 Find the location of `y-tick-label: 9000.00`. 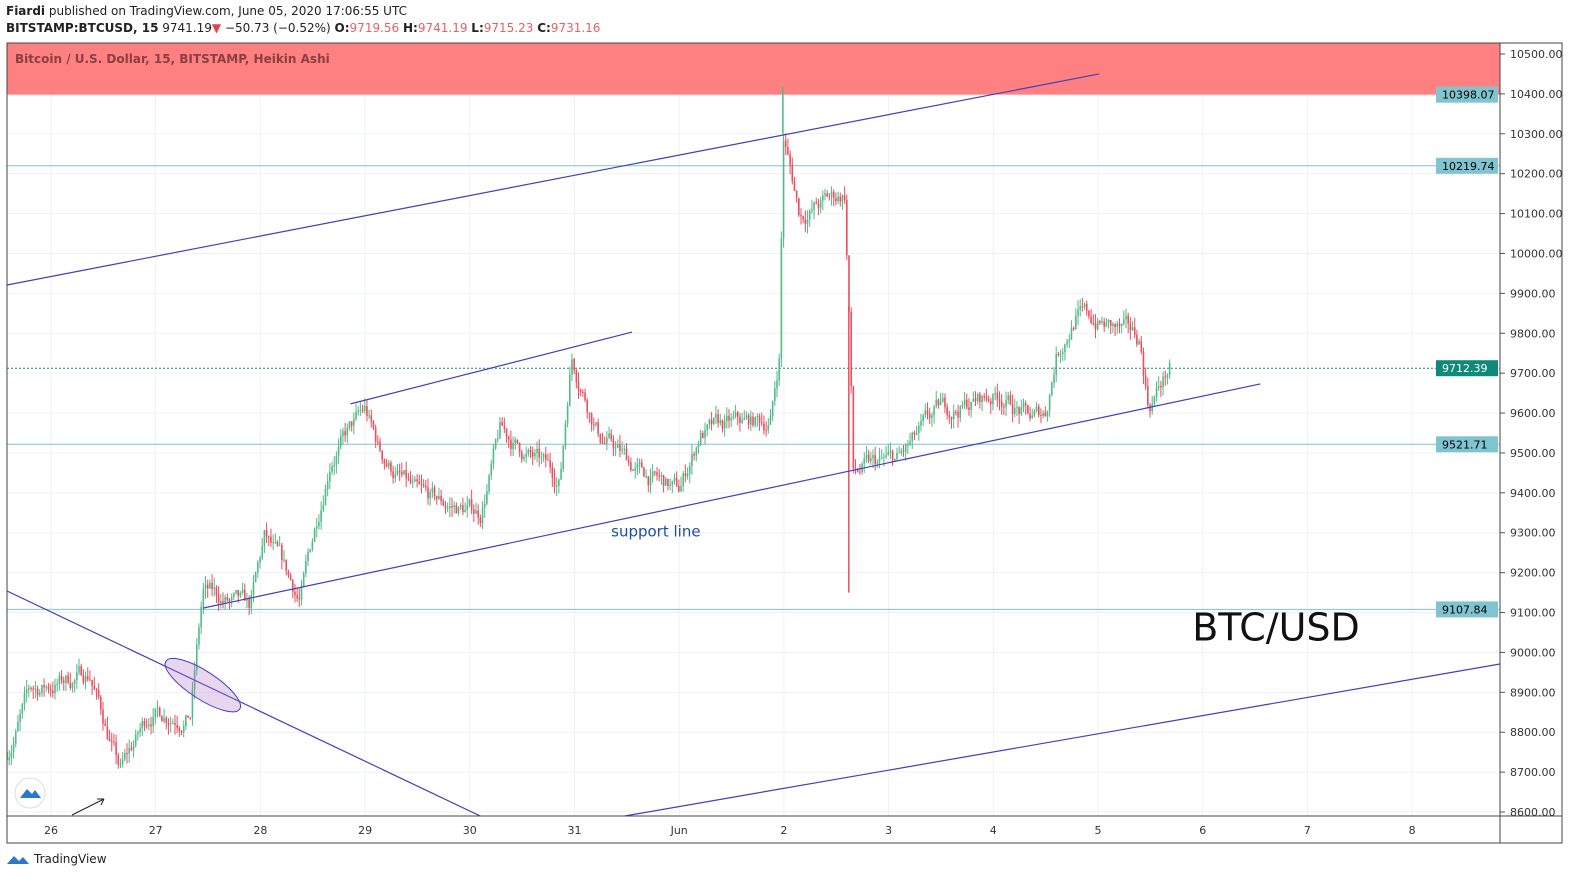

y-tick-label: 9000.00 is located at coordinates (1533, 652).